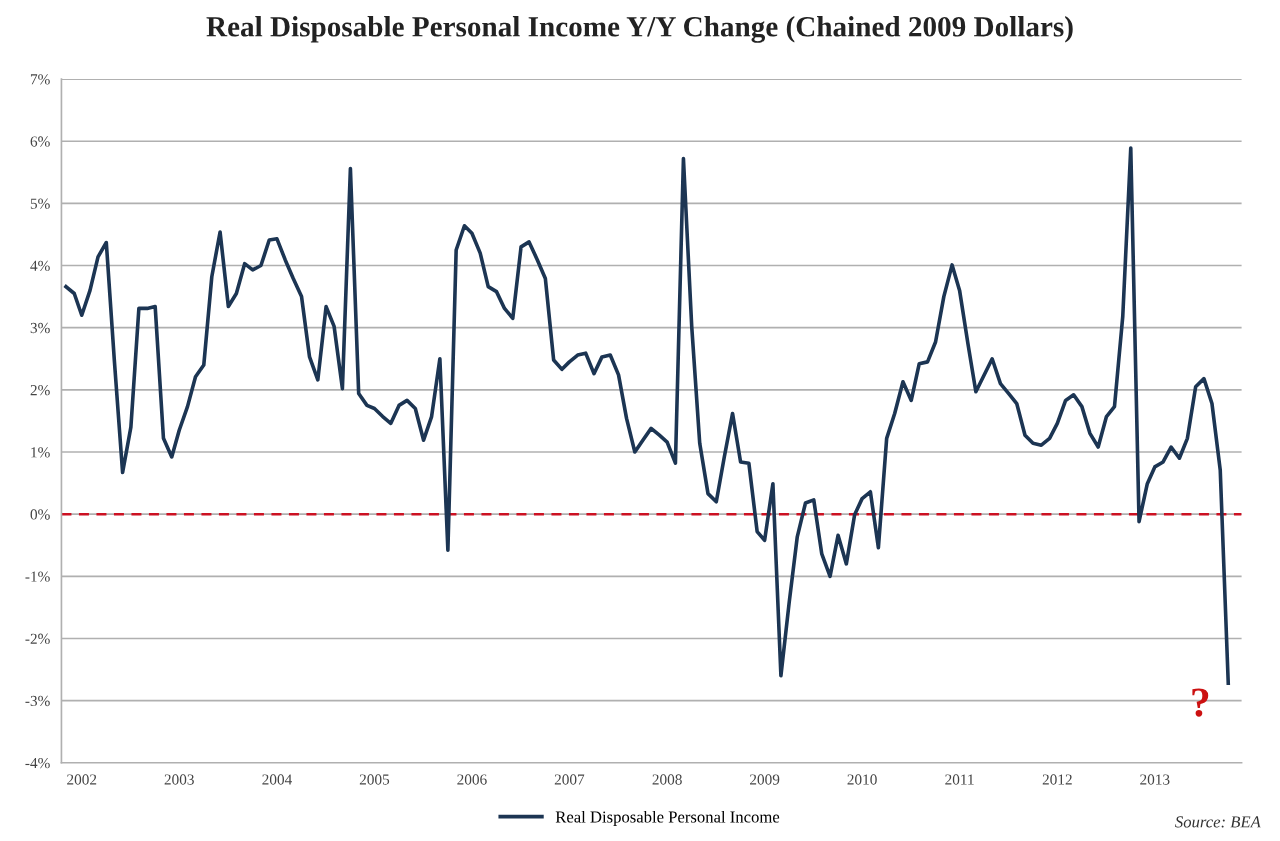 The image size is (1280, 841). Describe the element at coordinates (667, 818) in the screenshot. I see `legend-label: Real Disposable Personal Income` at that location.